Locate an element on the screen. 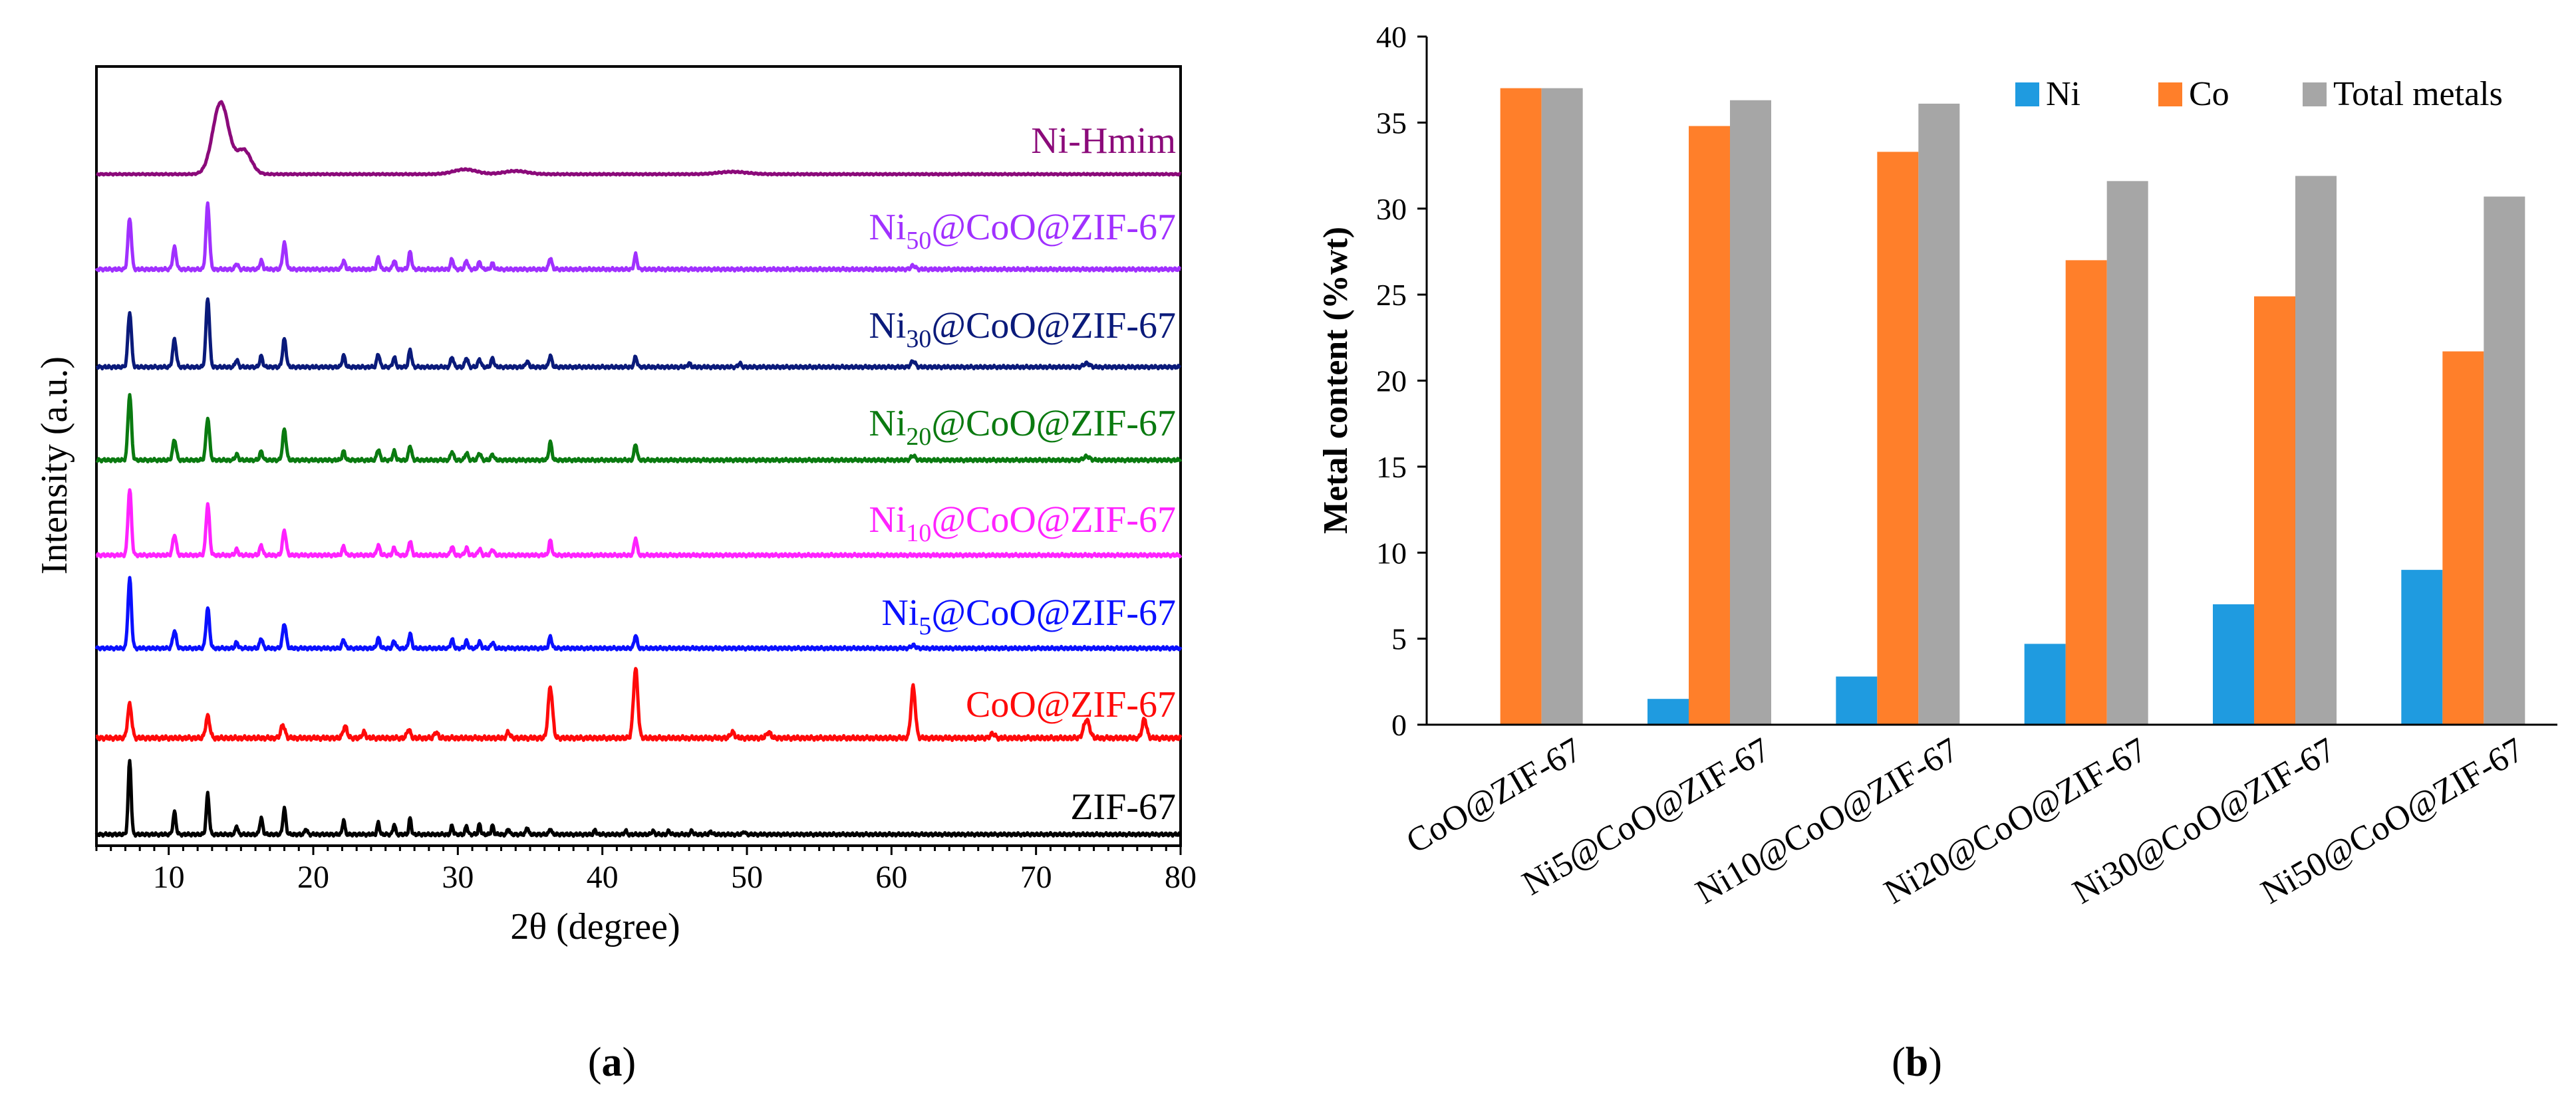 Image resolution: width=2576 pixels, height=1103 pixels. xrd-series-label: Ni-Hmim is located at coordinates (1103, 141).